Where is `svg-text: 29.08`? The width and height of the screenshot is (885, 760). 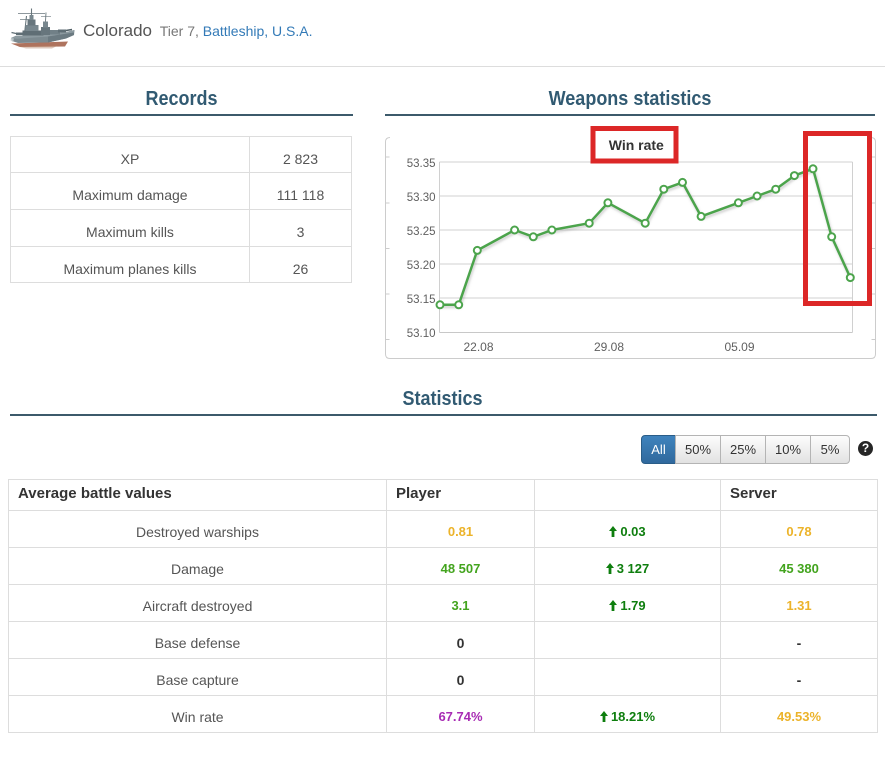
svg-text: 29.08 is located at coordinates (609, 347).